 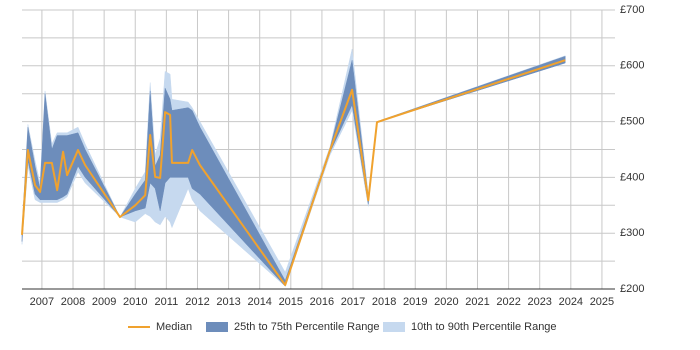 What do you see at coordinates (353, 302) in the screenshot?
I see `x-tick-label: 2017` at bounding box center [353, 302].